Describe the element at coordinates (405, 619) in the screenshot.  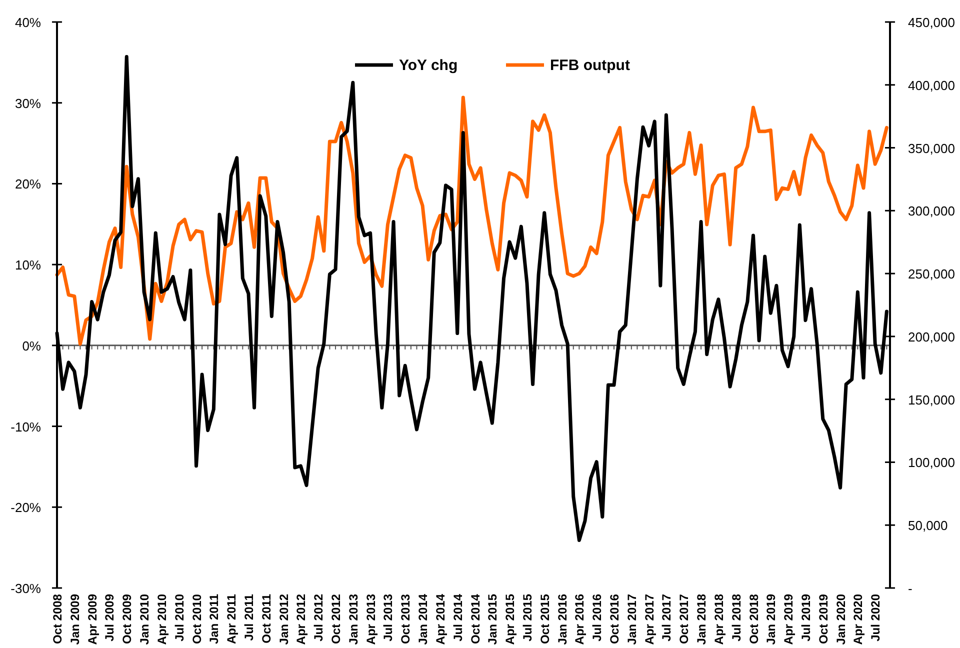
I see `x-tick-label: Oct 2013` at that location.